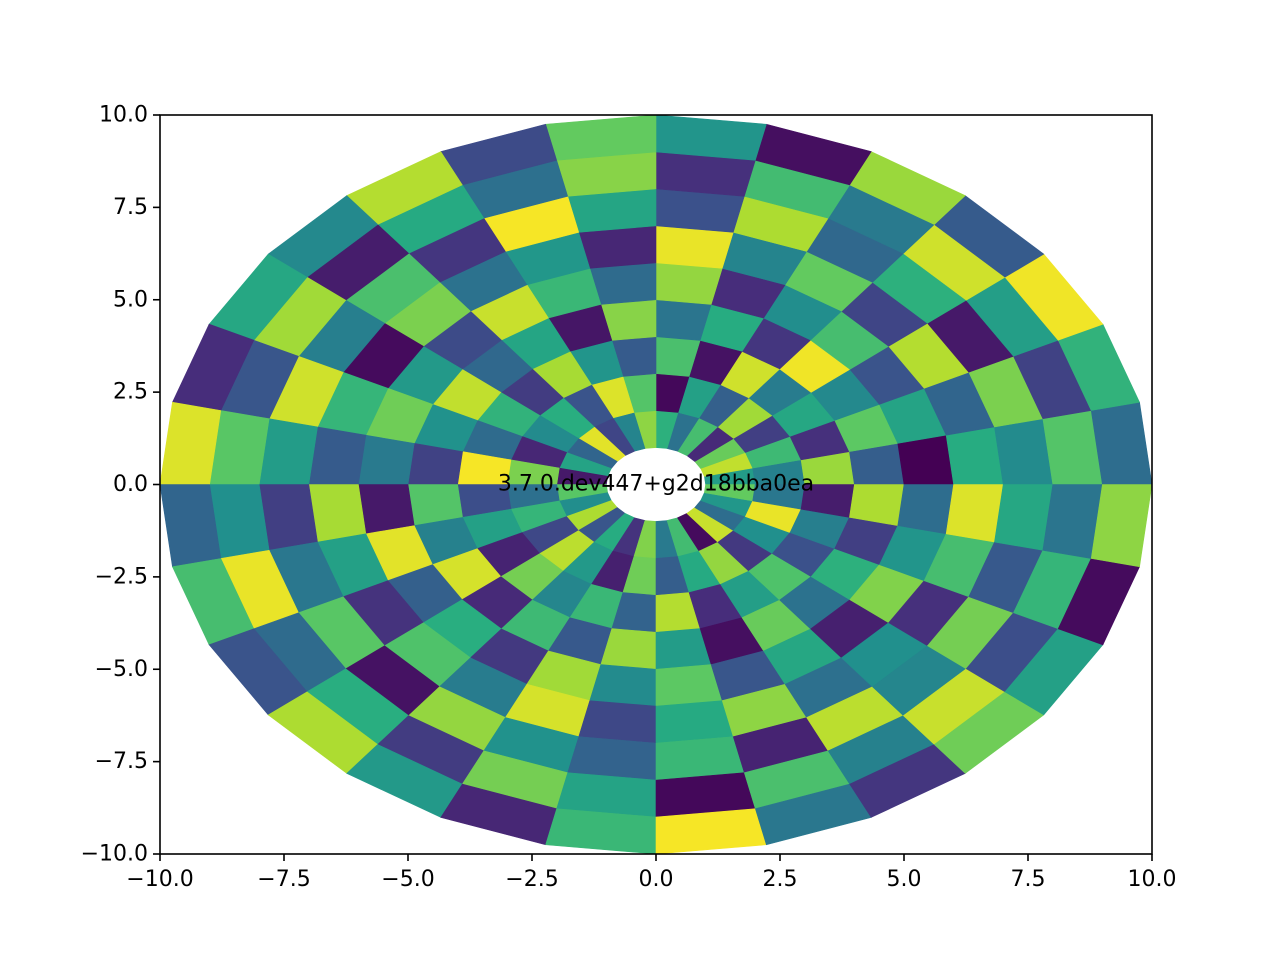 This screenshot has height=965, width=1280. Describe the element at coordinates (121, 761) in the screenshot. I see `y-tick-label: −7.5` at that location.